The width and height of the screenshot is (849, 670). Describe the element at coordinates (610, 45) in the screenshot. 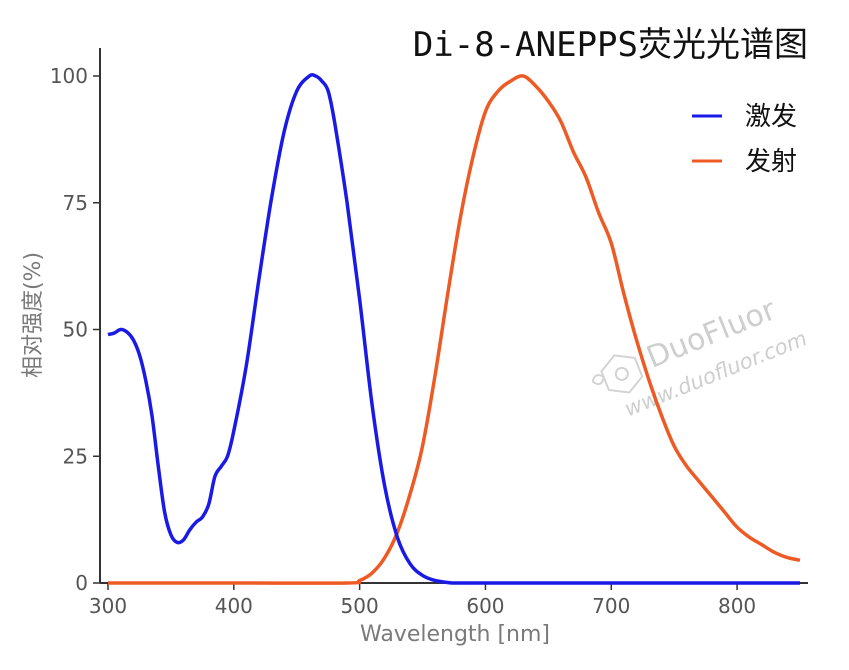

I see `chart-title: Di-8-ANEPPS荧光光谱图` at that location.